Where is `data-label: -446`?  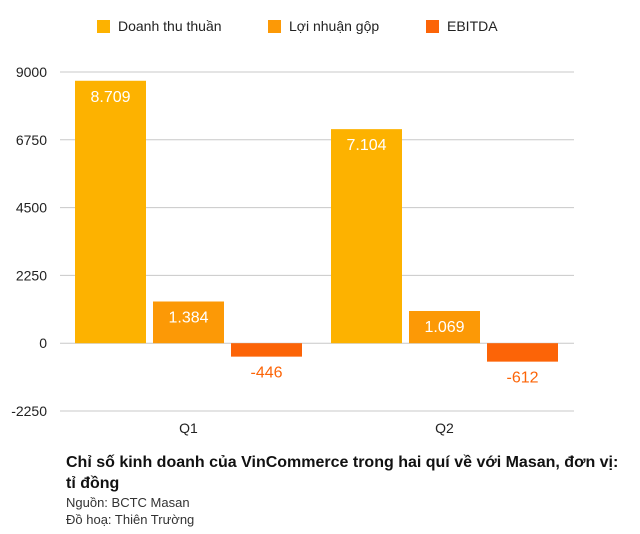 data-label: -446 is located at coordinates (266, 373).